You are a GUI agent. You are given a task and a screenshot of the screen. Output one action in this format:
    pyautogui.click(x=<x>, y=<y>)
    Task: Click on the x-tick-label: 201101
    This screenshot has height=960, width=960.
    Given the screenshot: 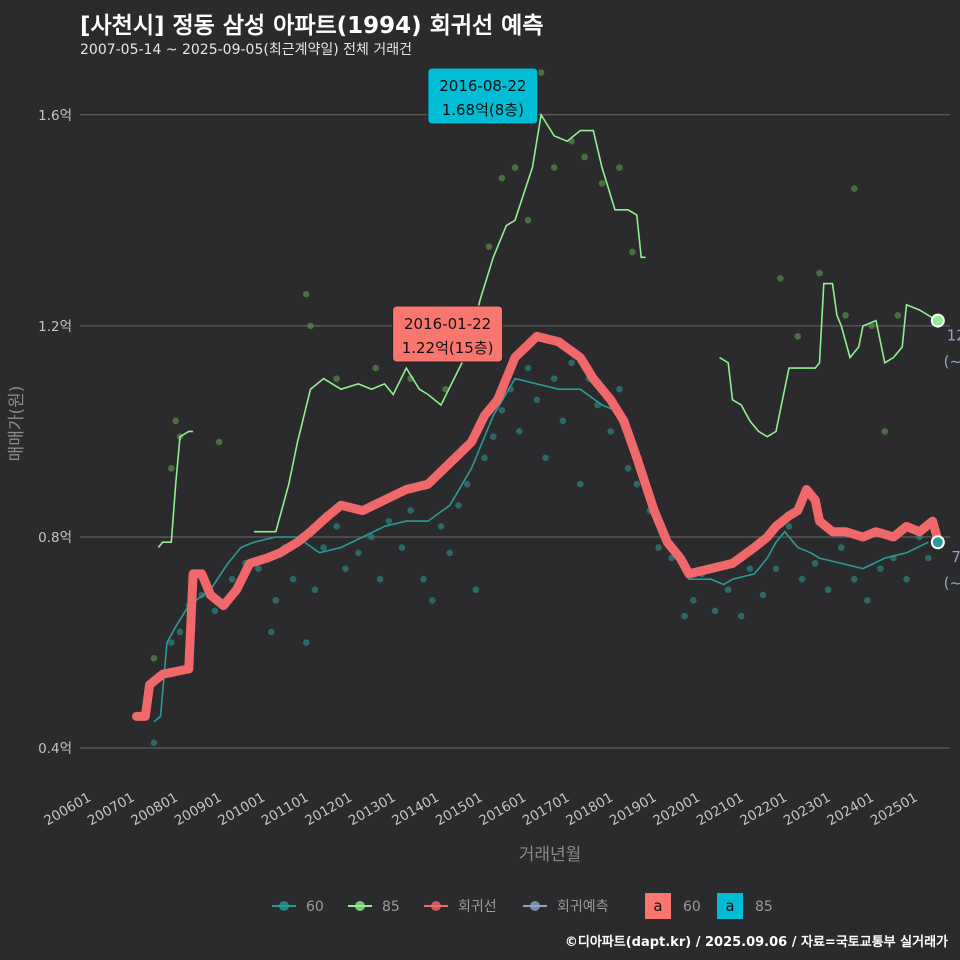 What is the action you would take?
    pyautogui.click(x=285, y=810)
    